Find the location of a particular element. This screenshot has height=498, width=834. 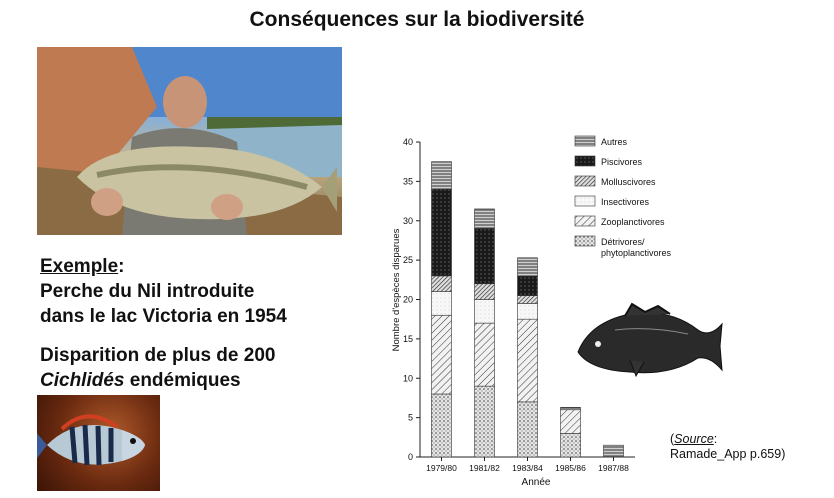

x-tick-label: 1983/84 is located at coordinates (527, 468).